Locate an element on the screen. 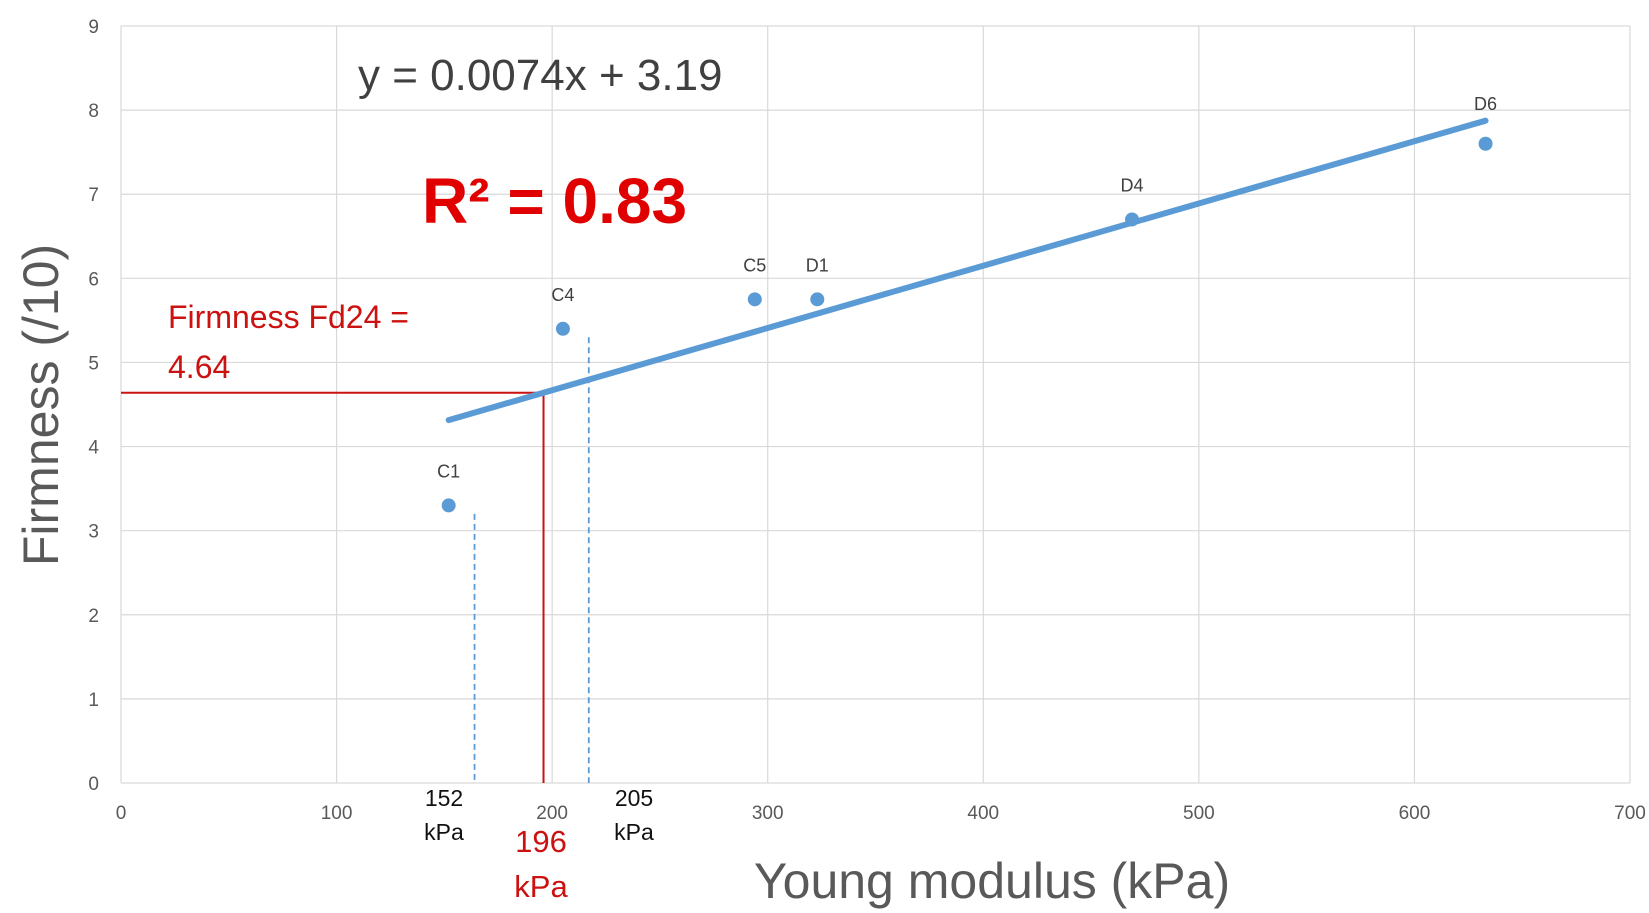  r-squared-label: R² = 0.83 is located at coordinates (554, 201).